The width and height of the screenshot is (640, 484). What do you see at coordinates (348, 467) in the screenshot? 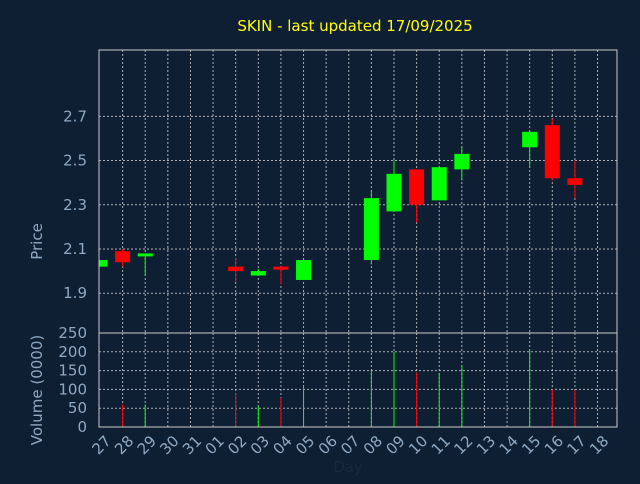
I see `x-axis-label: Day` at bounding box center [348, 467].